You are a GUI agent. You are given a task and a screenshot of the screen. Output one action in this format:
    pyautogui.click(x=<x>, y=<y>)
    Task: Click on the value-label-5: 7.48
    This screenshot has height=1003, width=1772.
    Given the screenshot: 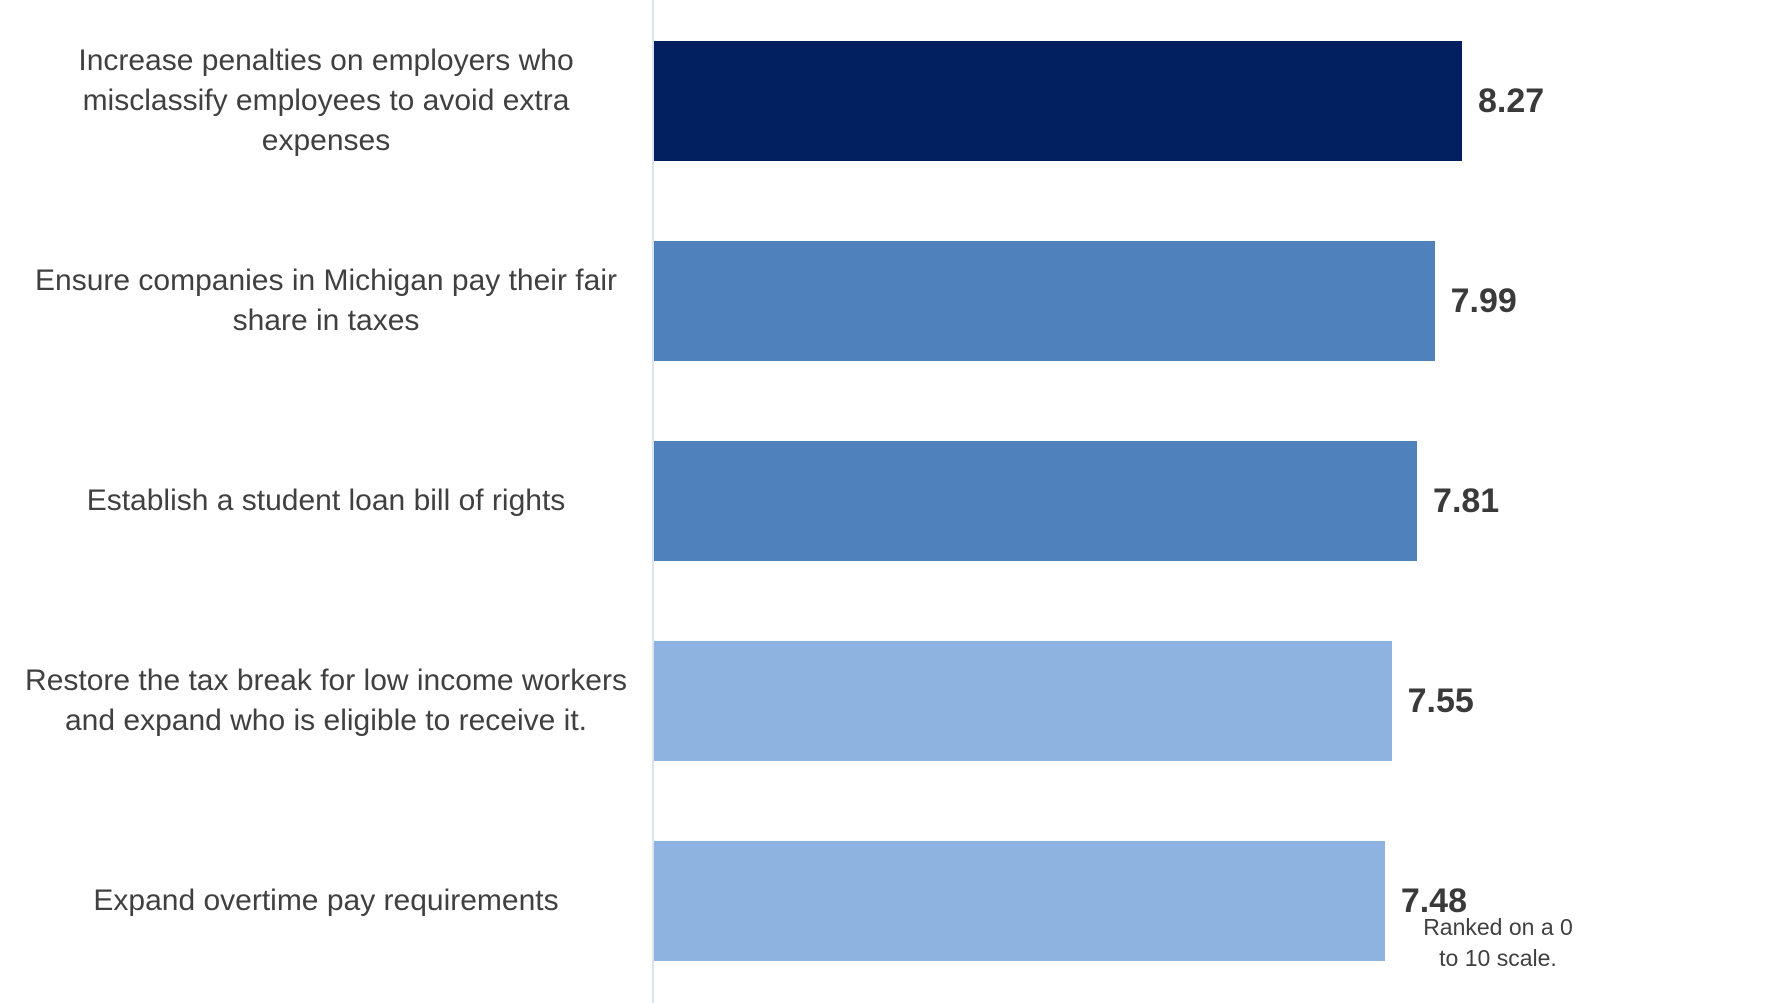 What is the action you would take?
    pyautogui.click(x=1433, y=901)
    